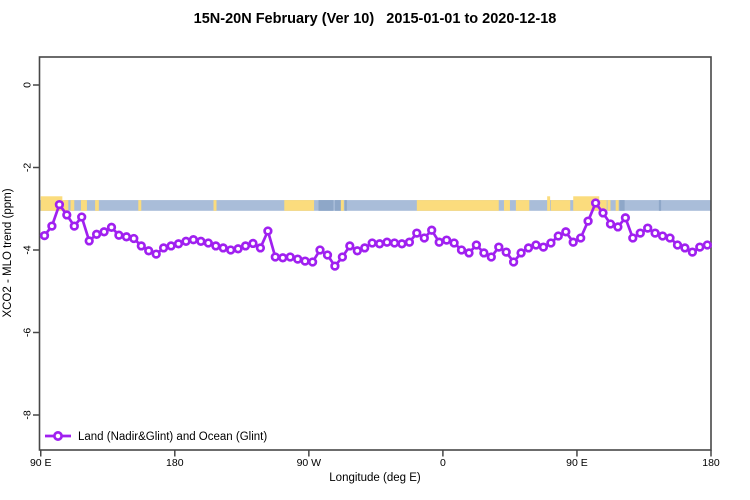 This screenshot has width=750, height=500. Describe the element at coordinates (711, 463) in the screenshot. I see `x-tick-label: 180` at that location.